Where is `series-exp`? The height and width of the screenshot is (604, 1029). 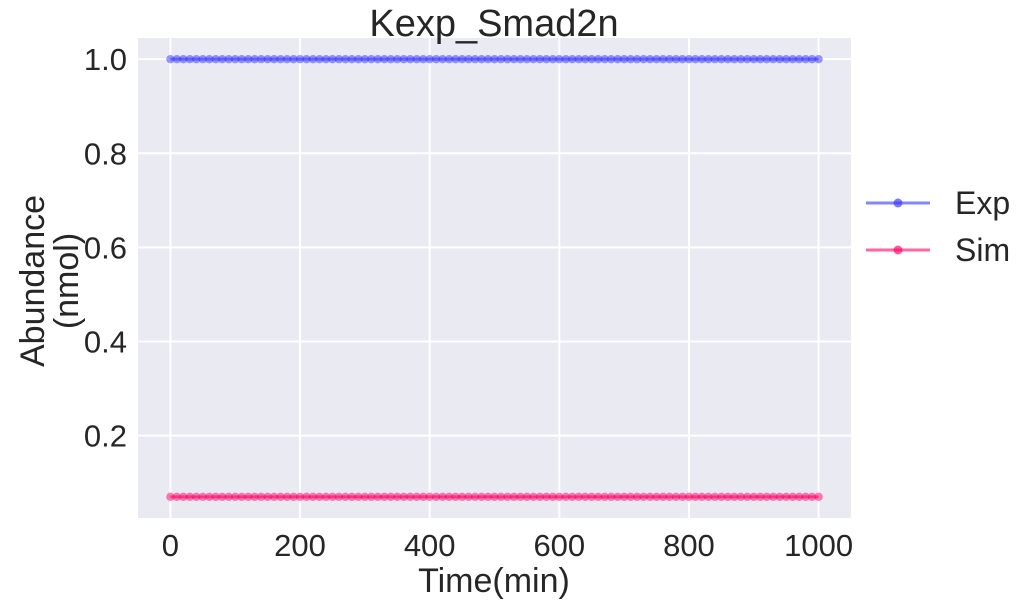
series-exp is located at coordinates (494, 59).